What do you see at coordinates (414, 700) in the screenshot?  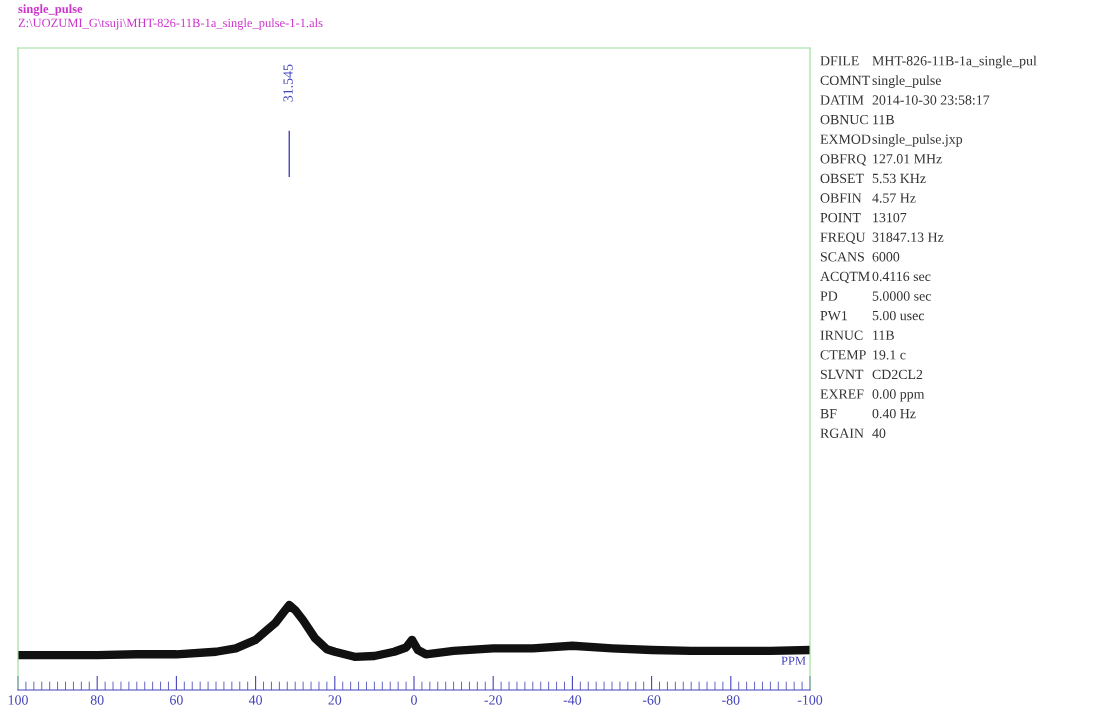 I see `x-tick-label: 0` at bounding box center [414, 700].